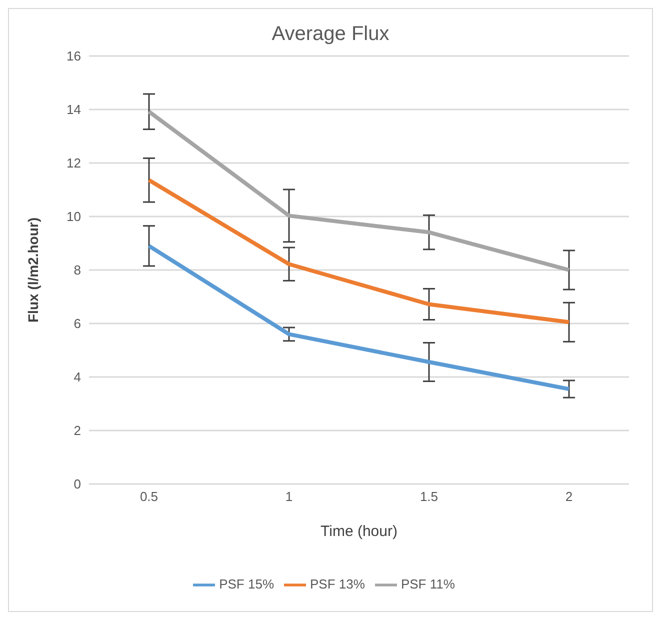 This screenshot has width=665, height=624. Describe the element at coordinates (77, 377) in the screenshot. I see `y-tick-label: 4` at that location.